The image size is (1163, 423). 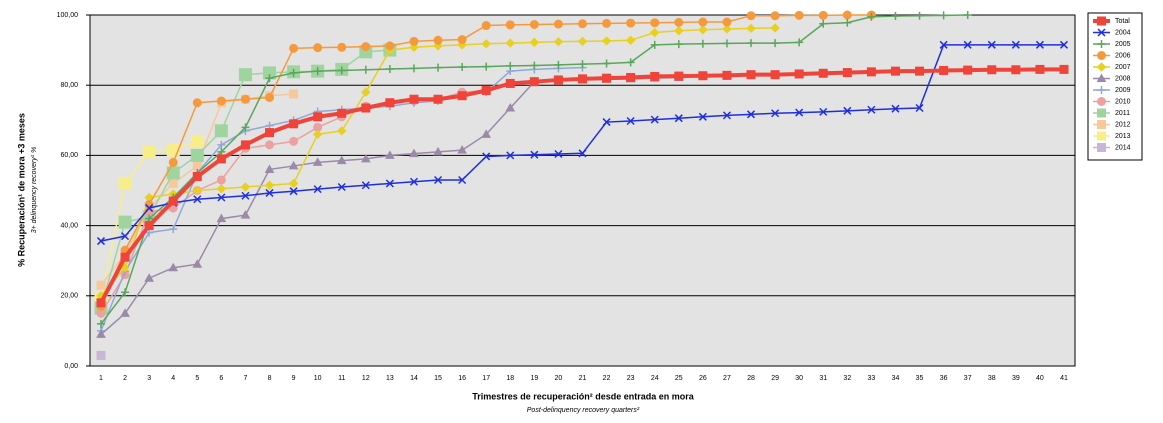 I want to click on x-tick-label: 24, so click(x=655, y=378).